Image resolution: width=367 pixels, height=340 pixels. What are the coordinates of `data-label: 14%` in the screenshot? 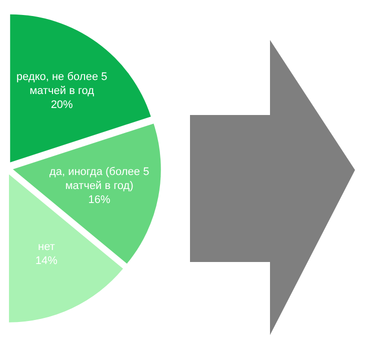 It's located at (46, 260).